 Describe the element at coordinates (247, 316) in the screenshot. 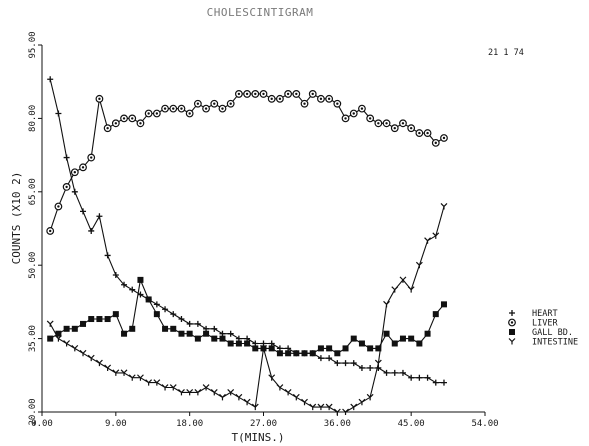

I see `gall-bd-series` at that location.